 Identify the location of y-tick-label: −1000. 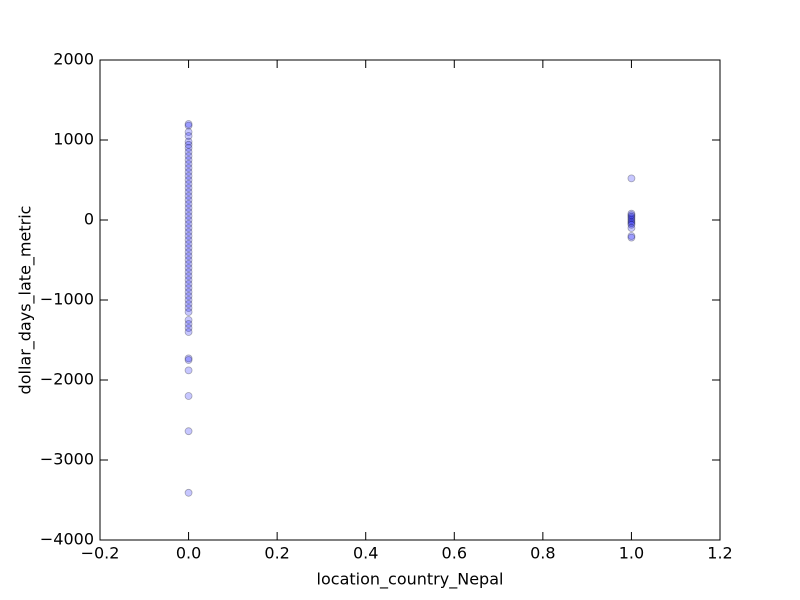
(67, 299).